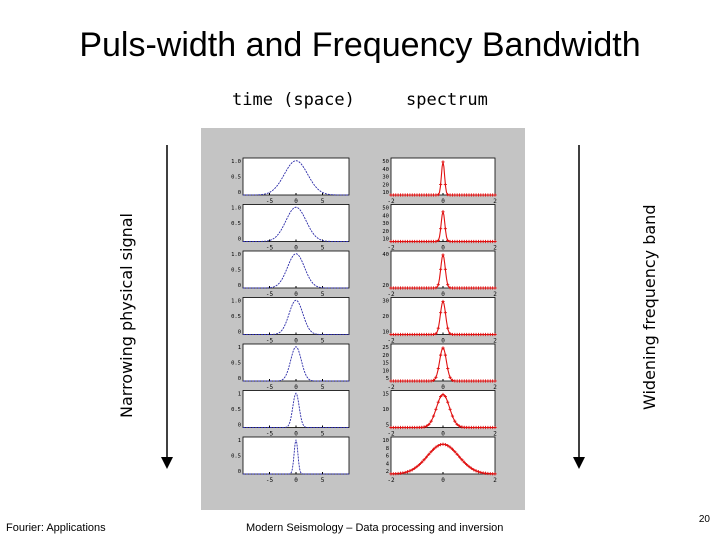 The width and height of the screenshot is (720, 540). I want to click on time-panel-4: -5 0 5 1.0 0.5 0, so click(290, 321).